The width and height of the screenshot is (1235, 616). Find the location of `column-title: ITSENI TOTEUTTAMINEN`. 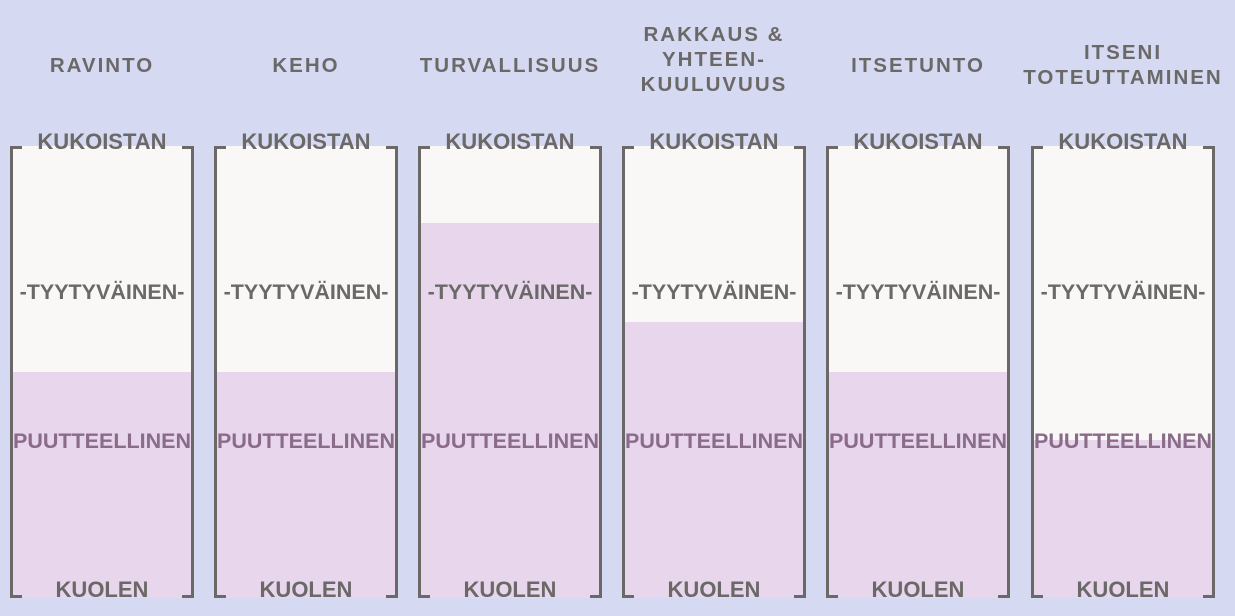

column-title: ITSENI TOTEUTTAMINEN is located at coordinates (1123, 65).